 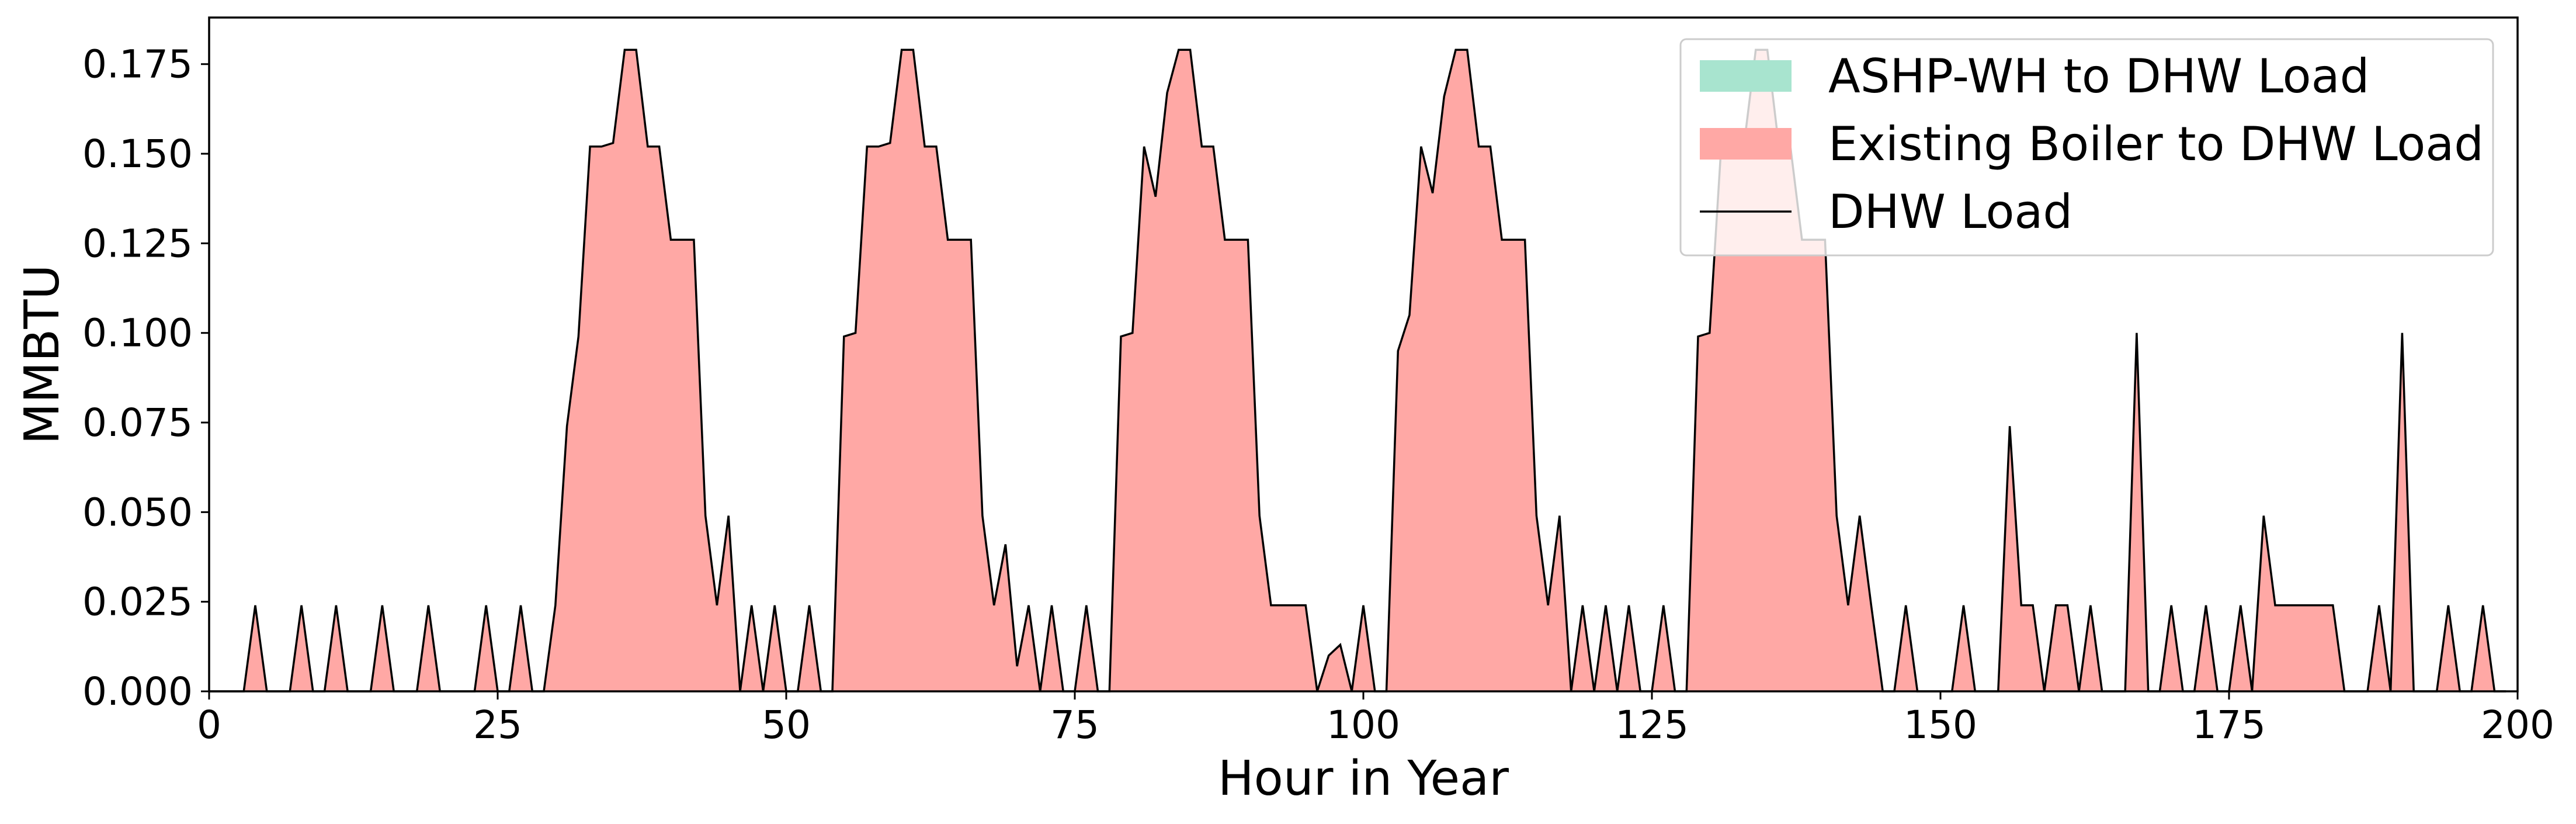 What do you see at coordinates (2098, 76) in the screenshot?
I see `legend-label: ASHP-WH to DHW Load` at bounding box center [2098, 76].